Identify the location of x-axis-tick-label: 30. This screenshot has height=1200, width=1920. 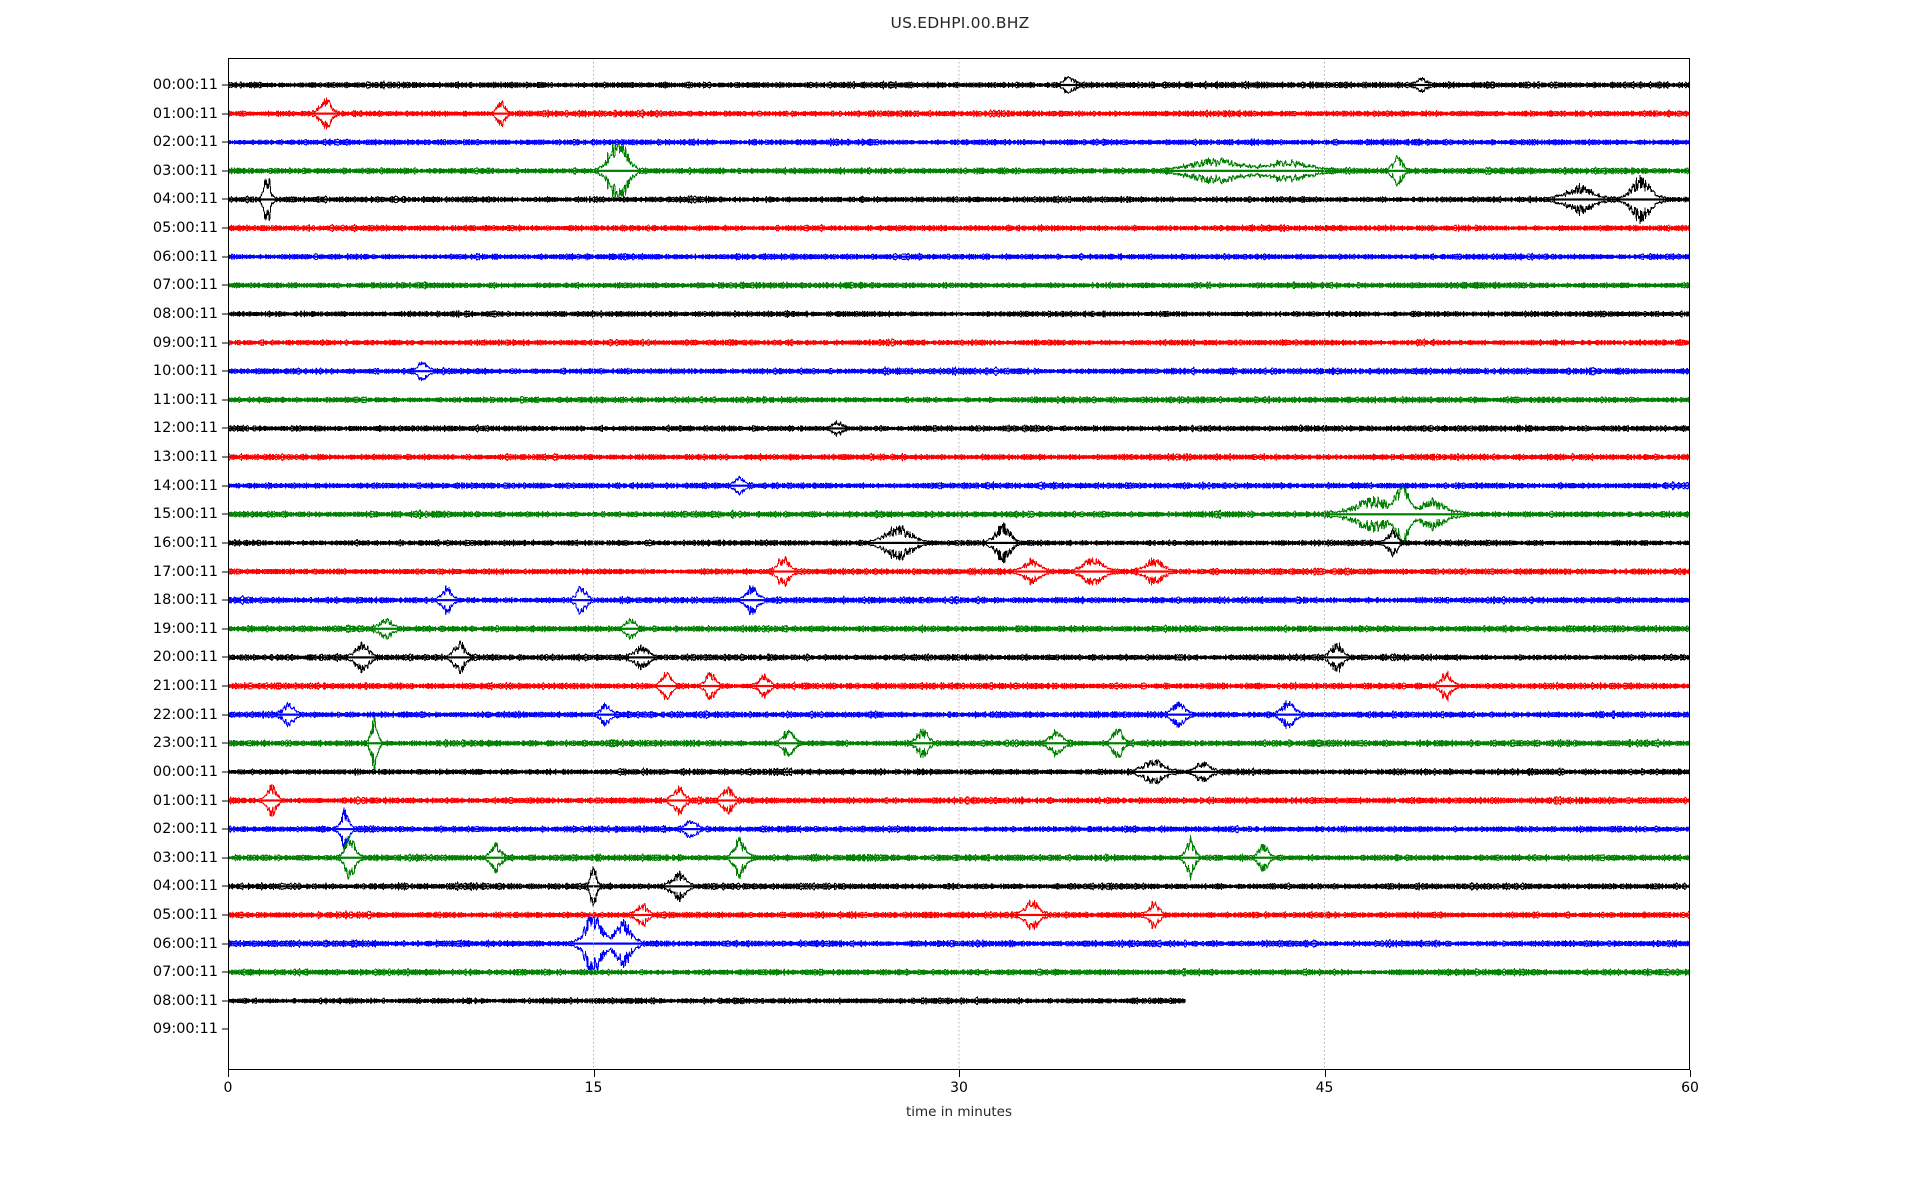
(959, 1088).